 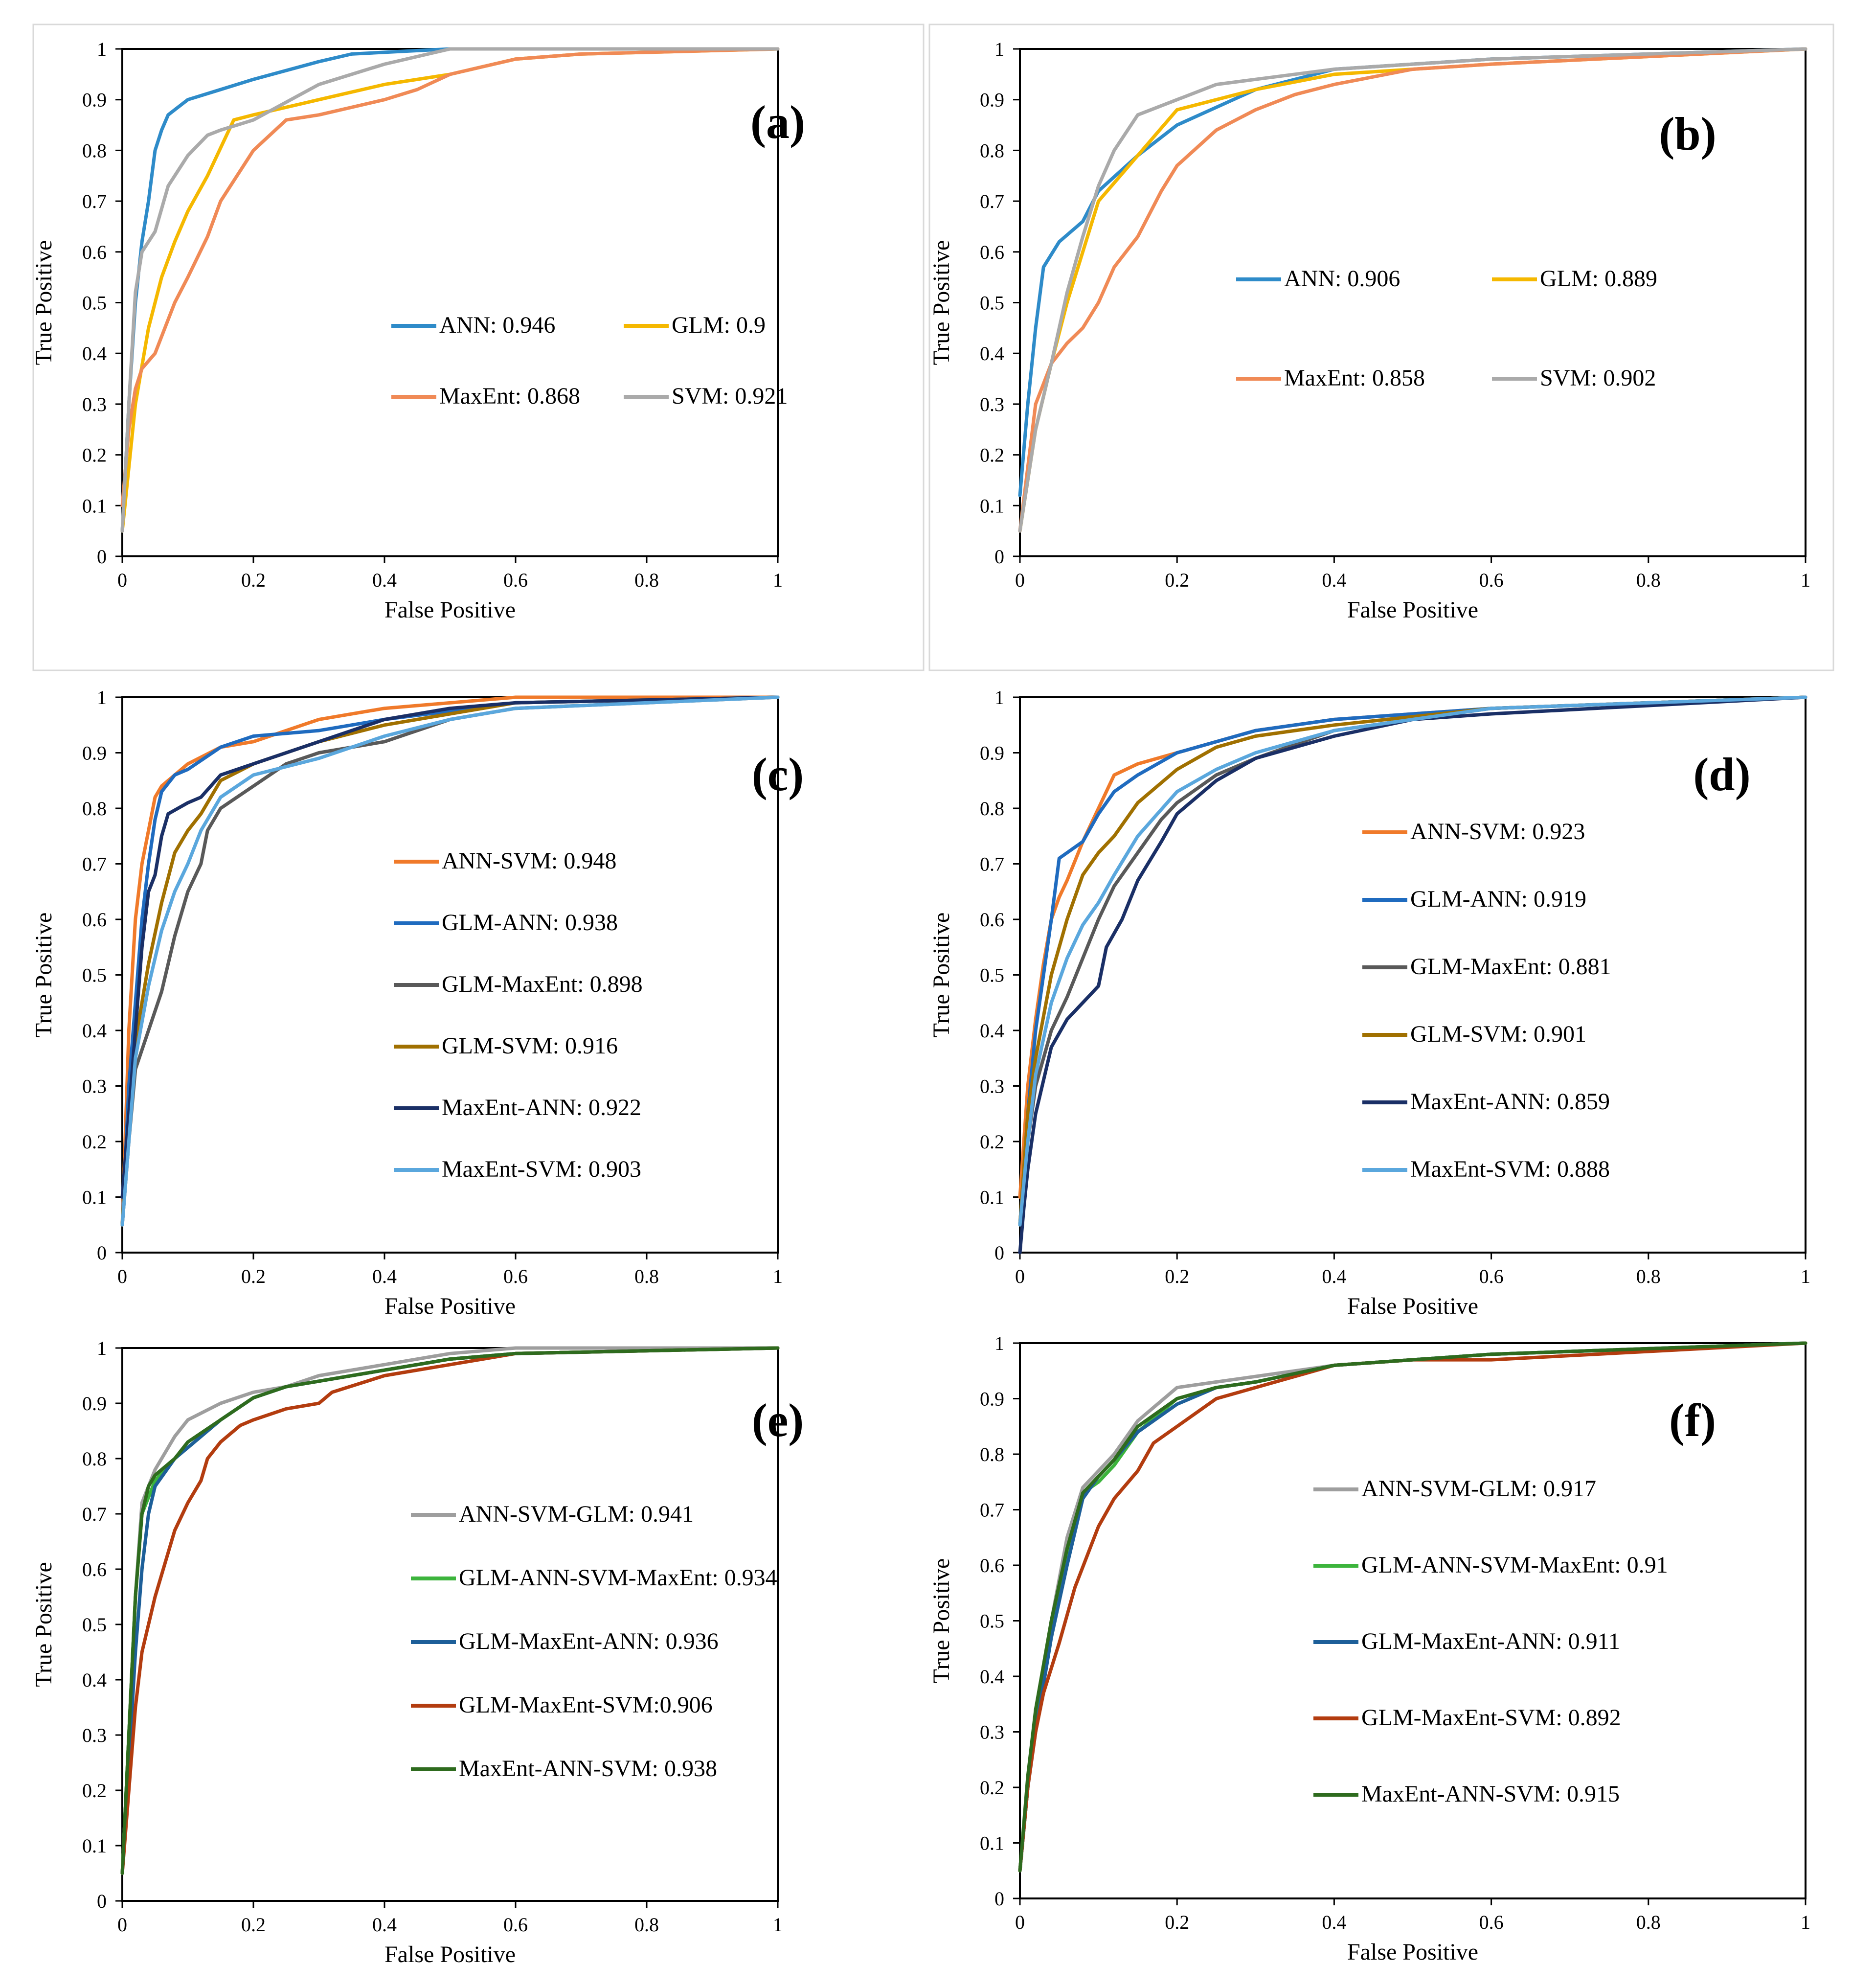 What do you see at coordinates (1498, 832) in the screenshot?
I see `legend-label: ANN-SVM: 0.923` at bounding box center [1498, 832].